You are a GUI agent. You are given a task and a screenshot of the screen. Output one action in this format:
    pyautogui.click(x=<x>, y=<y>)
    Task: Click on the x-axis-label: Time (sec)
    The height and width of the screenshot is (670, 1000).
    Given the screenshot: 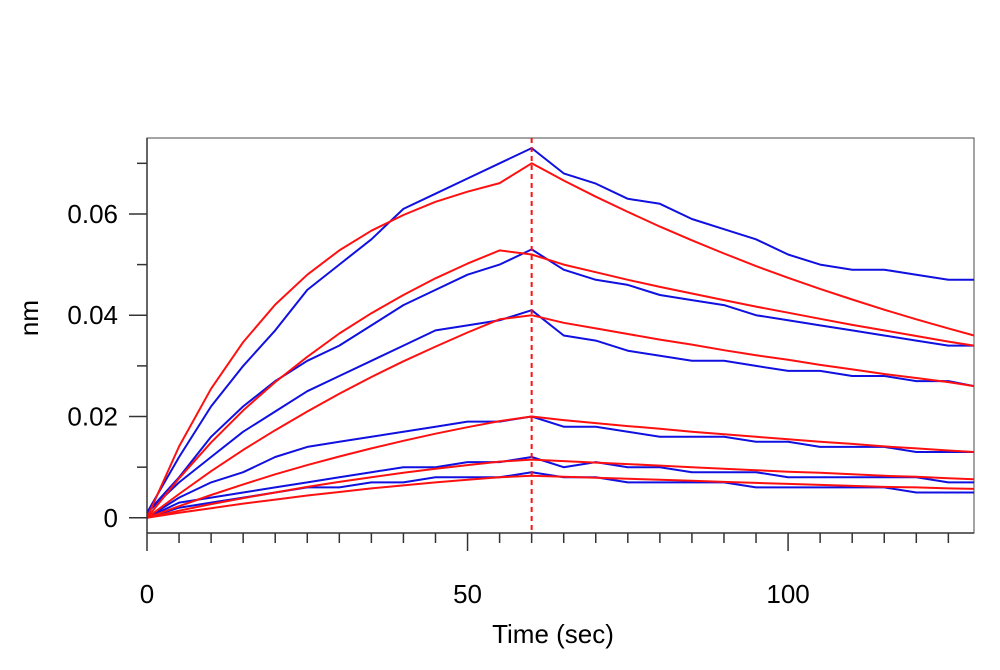 What is the action you would take?
    pyautogui.click(x=553, y=634)
    